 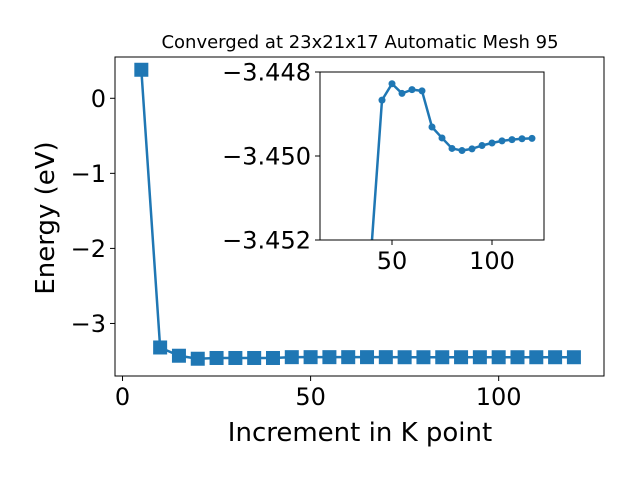 I want to click on y-tick-label: −1, so click(x=88, y=174).